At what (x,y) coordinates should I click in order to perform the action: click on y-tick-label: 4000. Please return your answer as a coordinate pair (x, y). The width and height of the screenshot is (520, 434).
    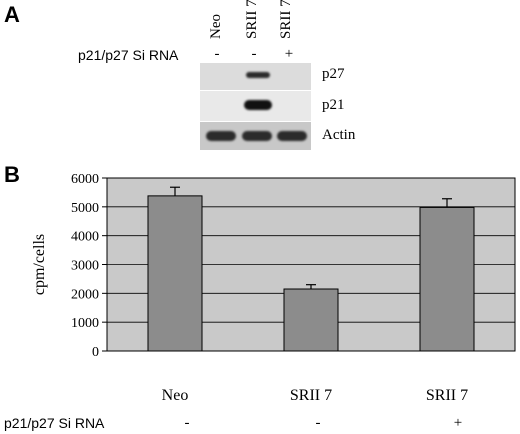
    Looking at the image, I should click on (85, 237).